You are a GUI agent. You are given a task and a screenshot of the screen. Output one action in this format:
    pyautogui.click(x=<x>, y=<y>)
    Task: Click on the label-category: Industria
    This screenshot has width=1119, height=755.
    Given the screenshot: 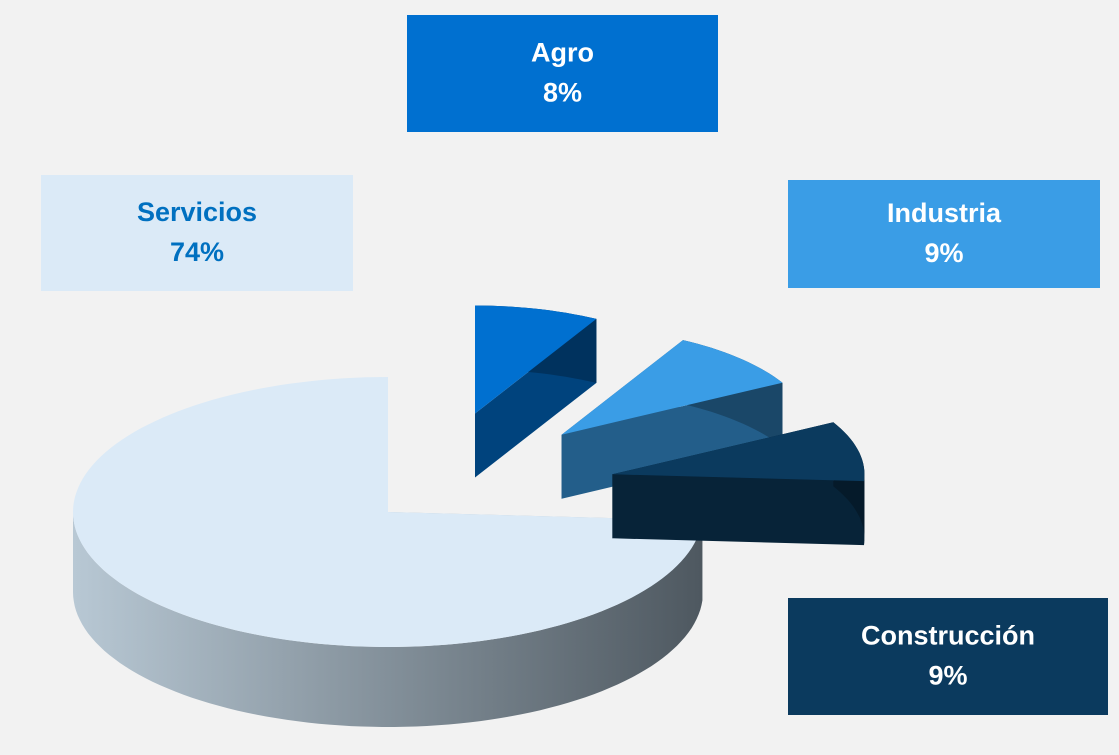 What is the action you would take?
    pyautogui.click(x=944, y=213)
    